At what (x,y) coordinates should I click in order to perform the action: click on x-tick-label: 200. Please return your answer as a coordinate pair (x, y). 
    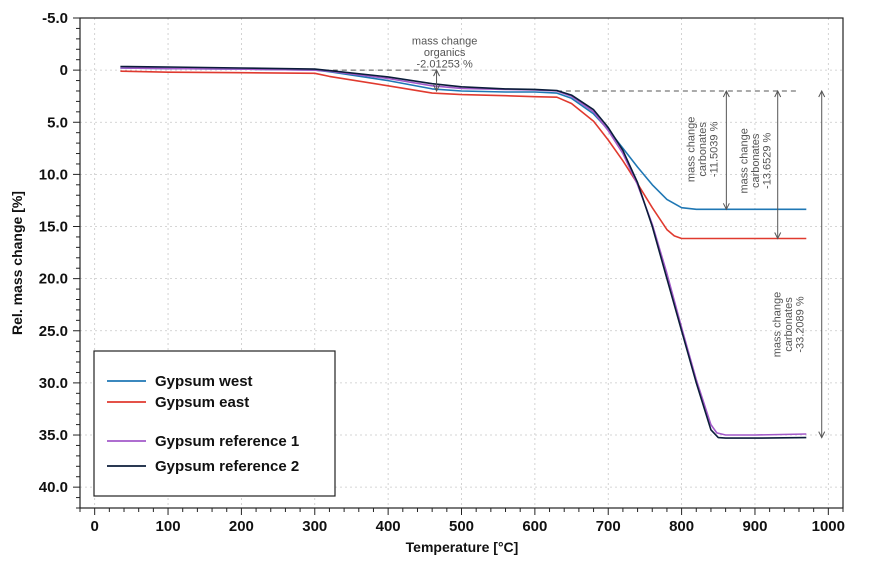
    Looking at the image, I should click on (241, 526).